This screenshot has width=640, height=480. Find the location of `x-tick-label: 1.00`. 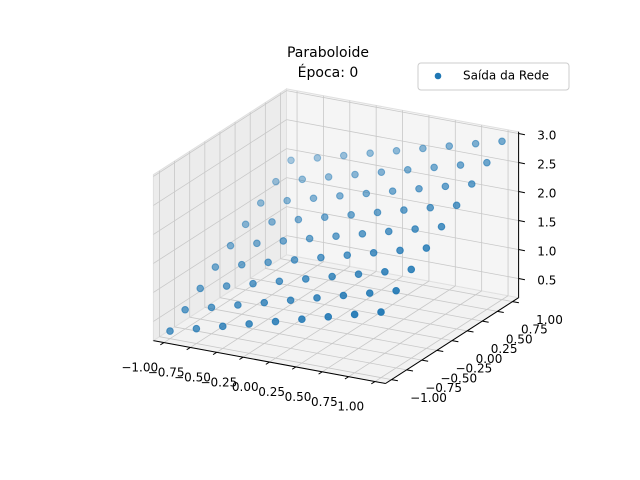

x-tick-label: 1.00 is located at coordinates (350, 407).